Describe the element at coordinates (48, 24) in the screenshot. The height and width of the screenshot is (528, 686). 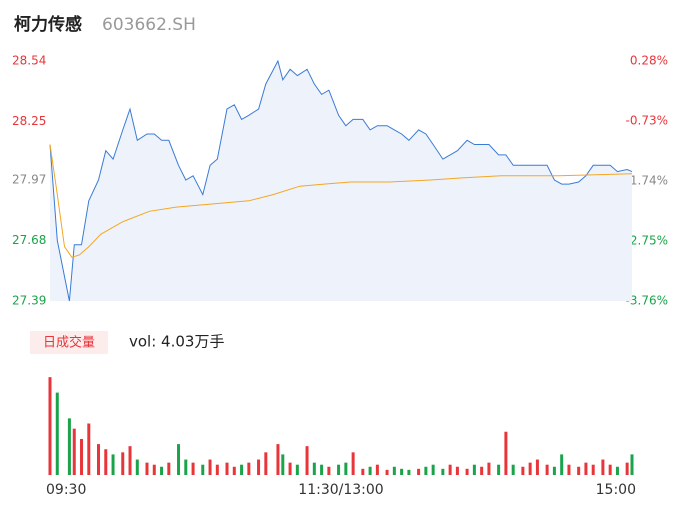
I see `chart-title: 柯力传感` at that location.